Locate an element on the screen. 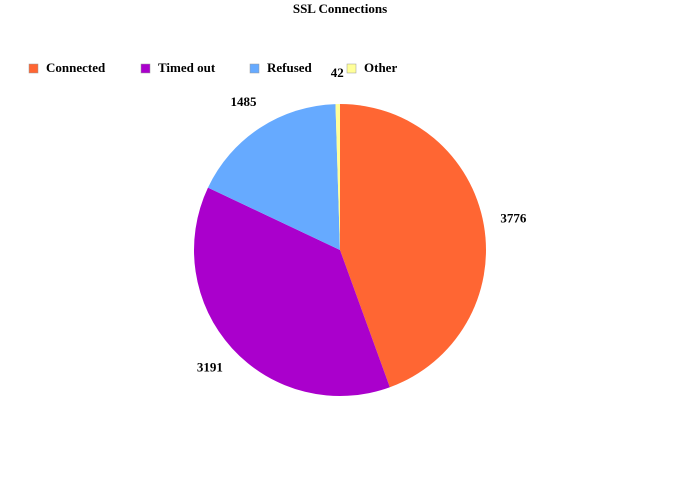  value-label: 3191 is located at coordinates (210, 367).